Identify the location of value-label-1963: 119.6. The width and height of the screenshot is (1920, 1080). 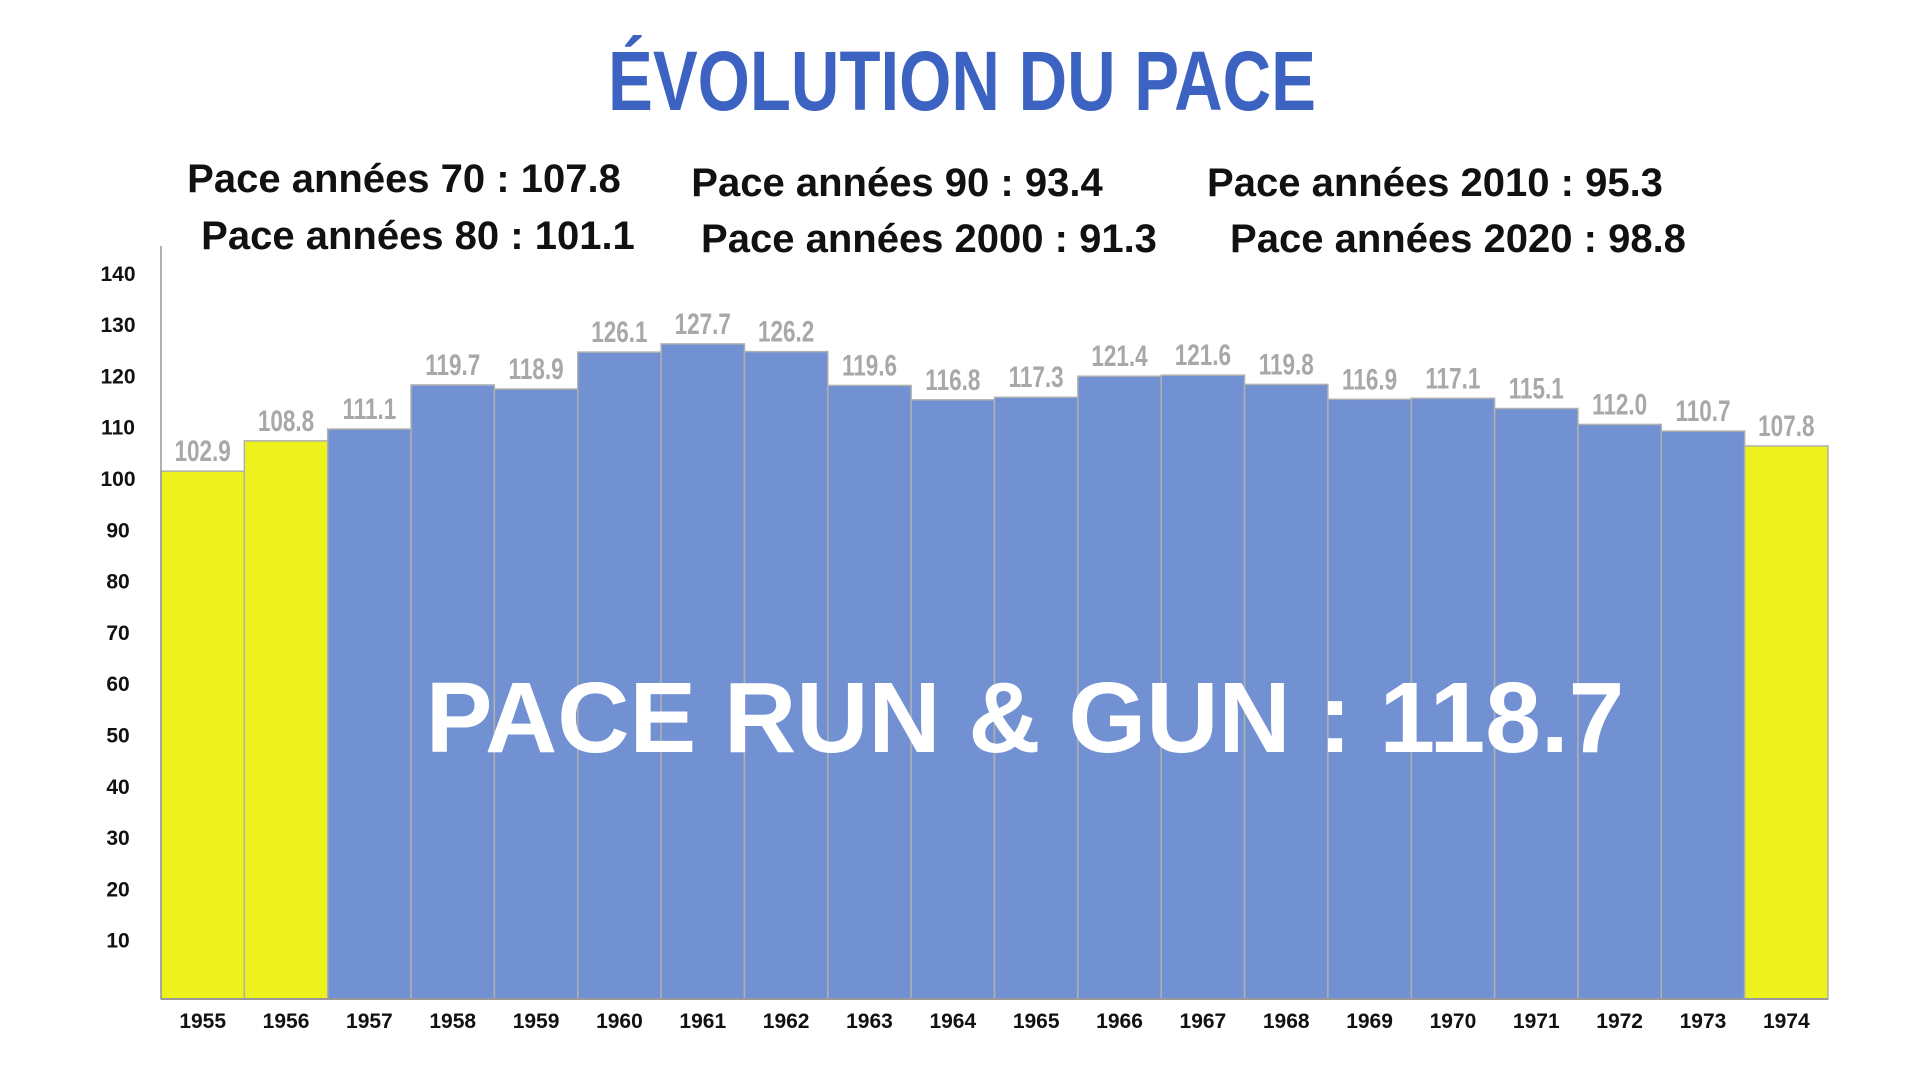
(869, 365).